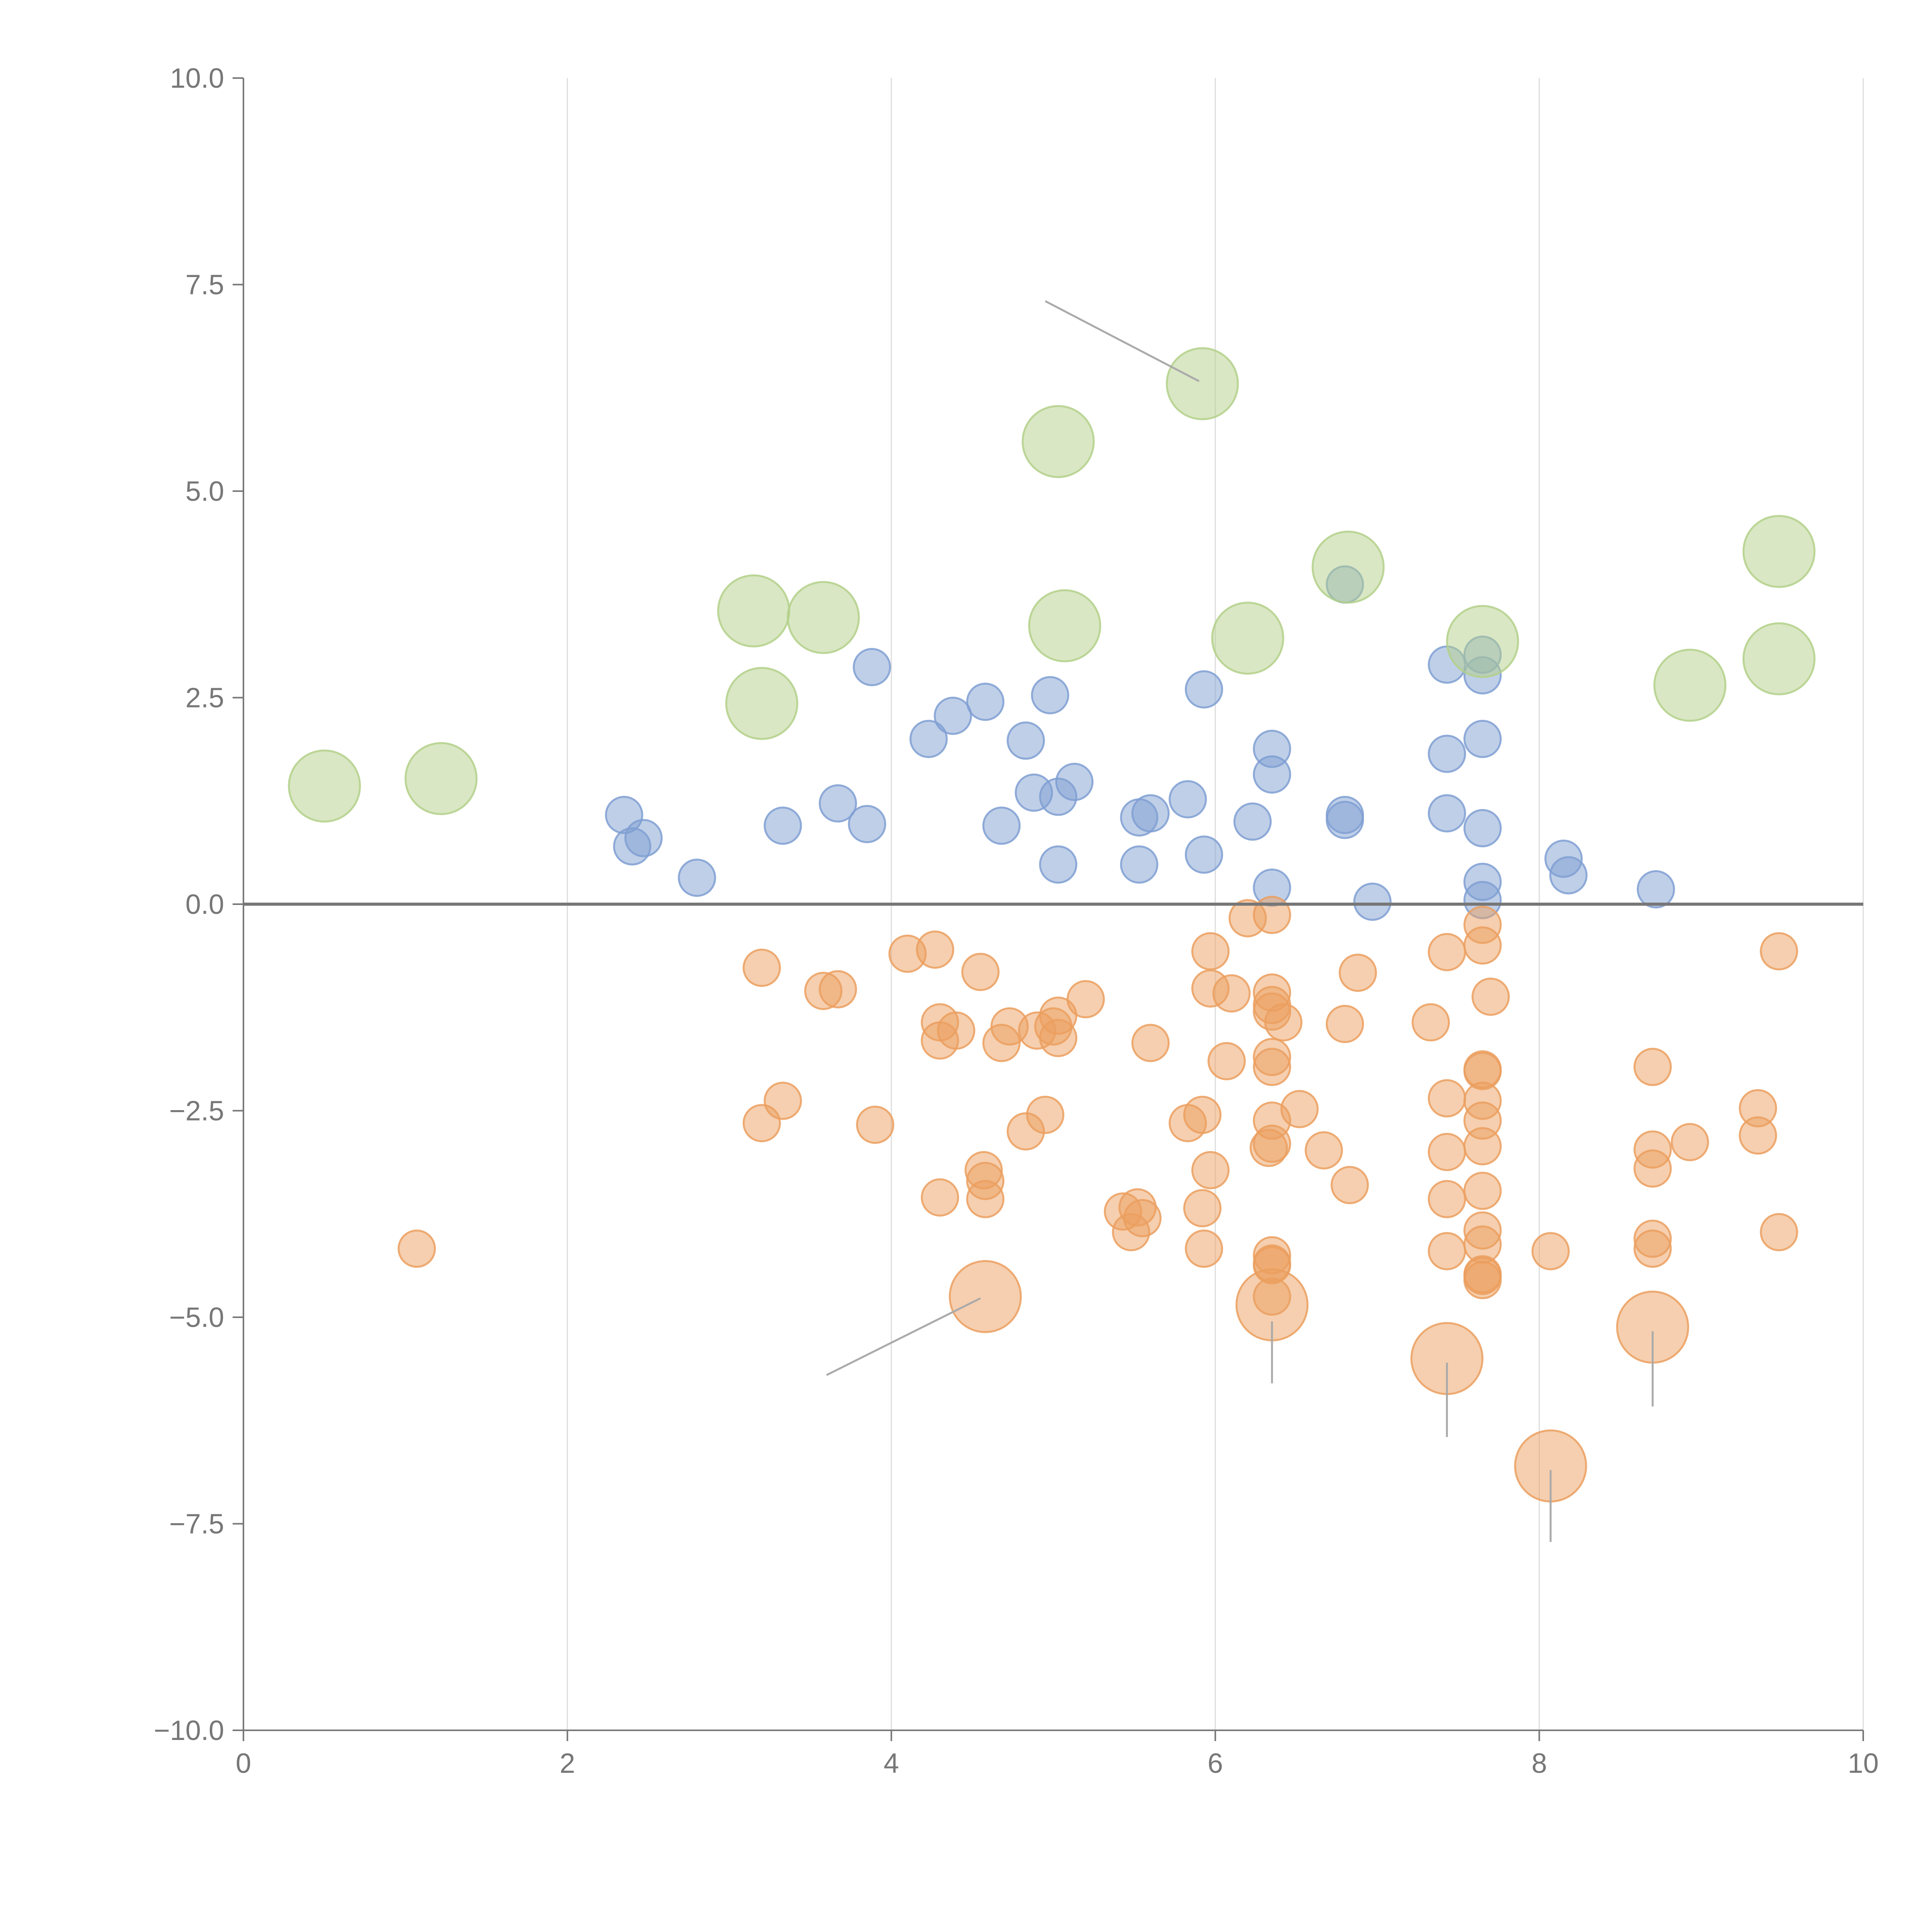  Describe the element at coordinates (892, 1764) in the screenshot. I see `x-tick-label: 4` at that location.